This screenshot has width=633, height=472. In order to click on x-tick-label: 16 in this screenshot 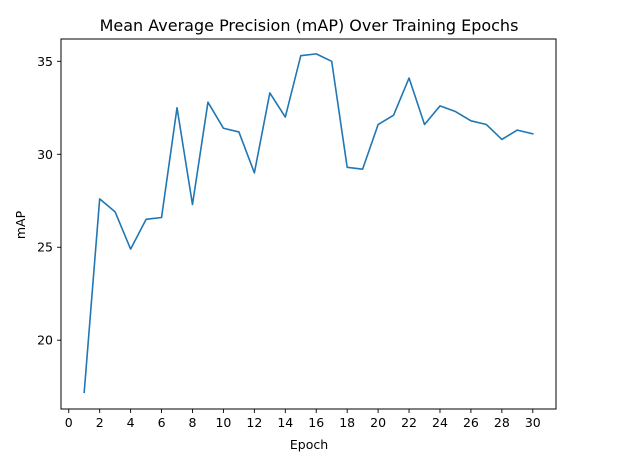, I will do `click(316, 422)`.